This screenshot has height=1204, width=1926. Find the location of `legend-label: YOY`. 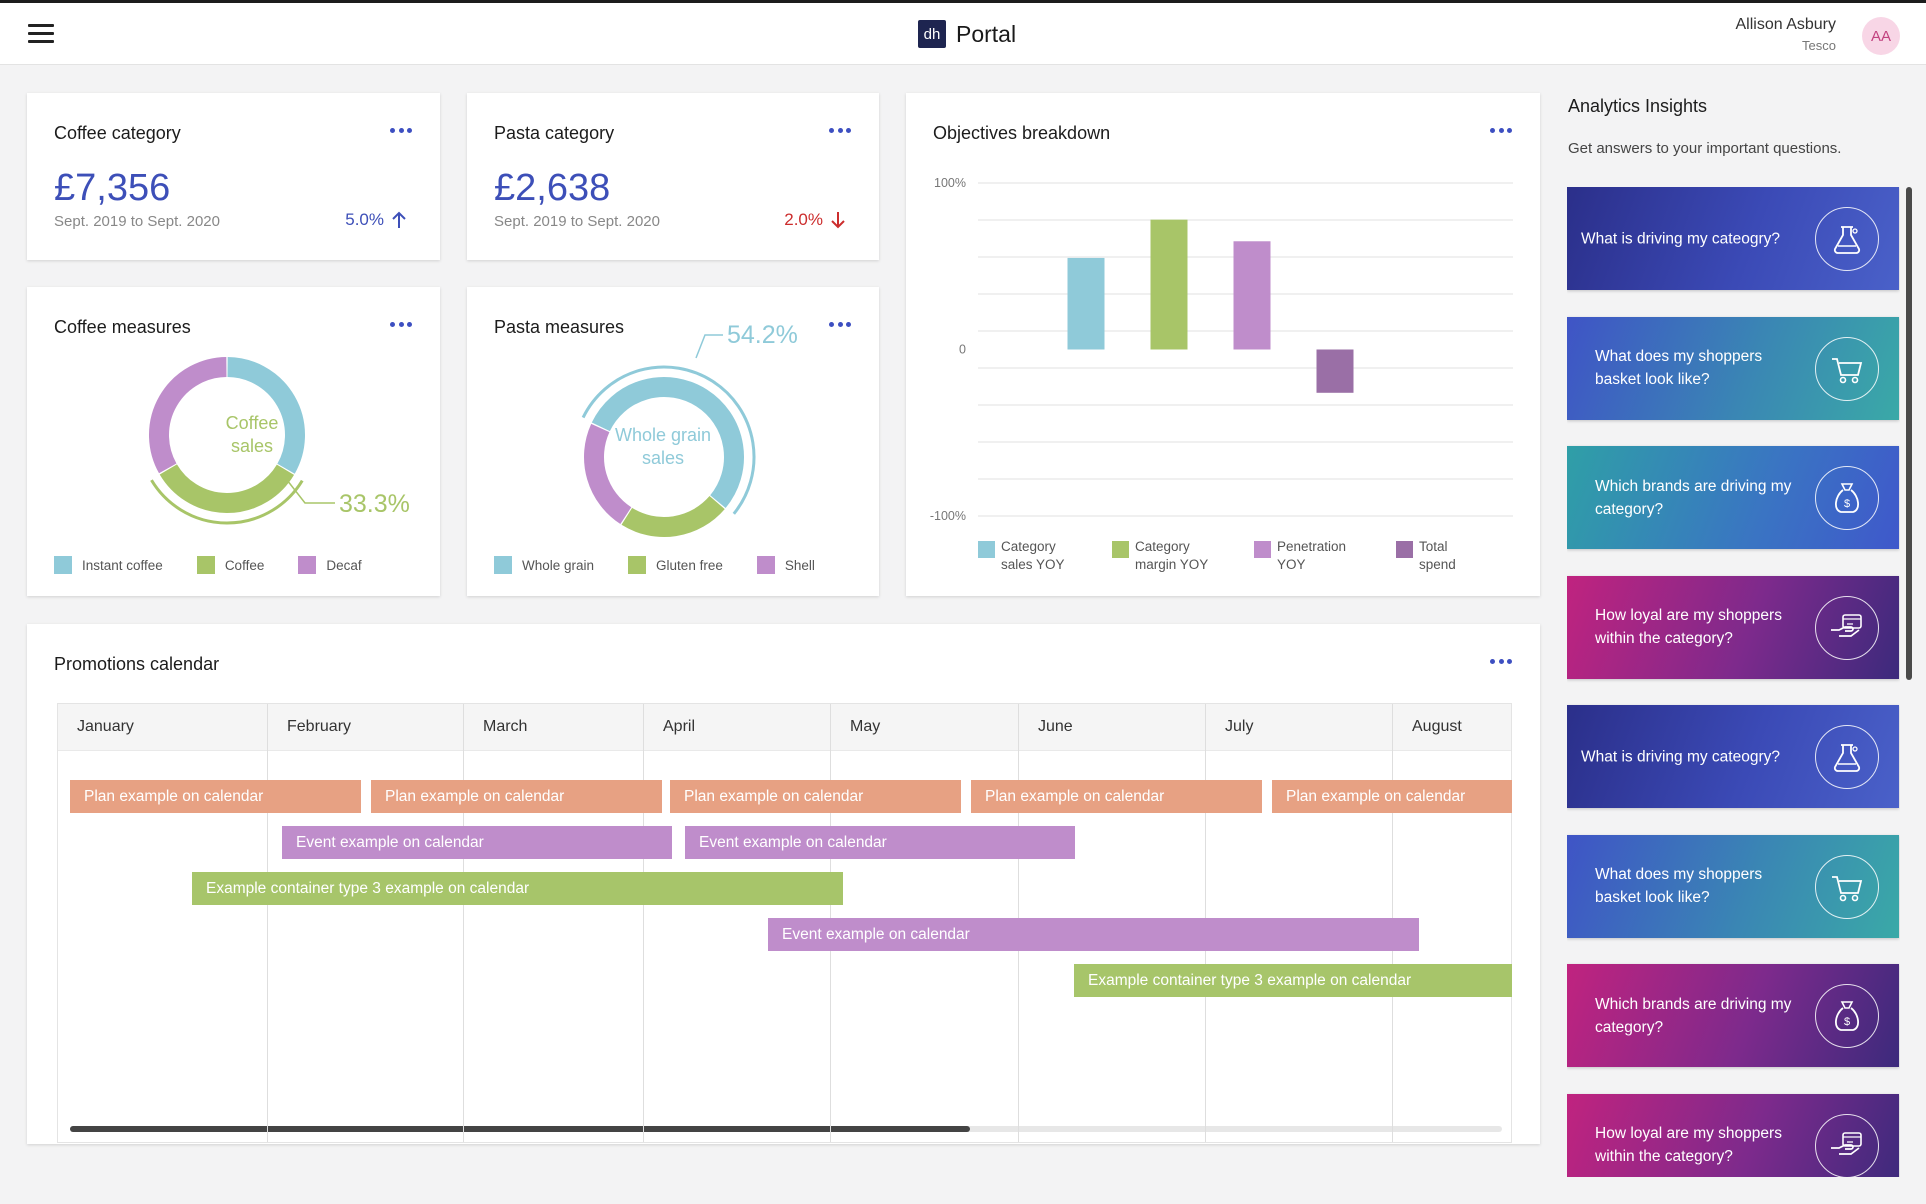

legend-label: YOY is located at coordinates (1291, 564).